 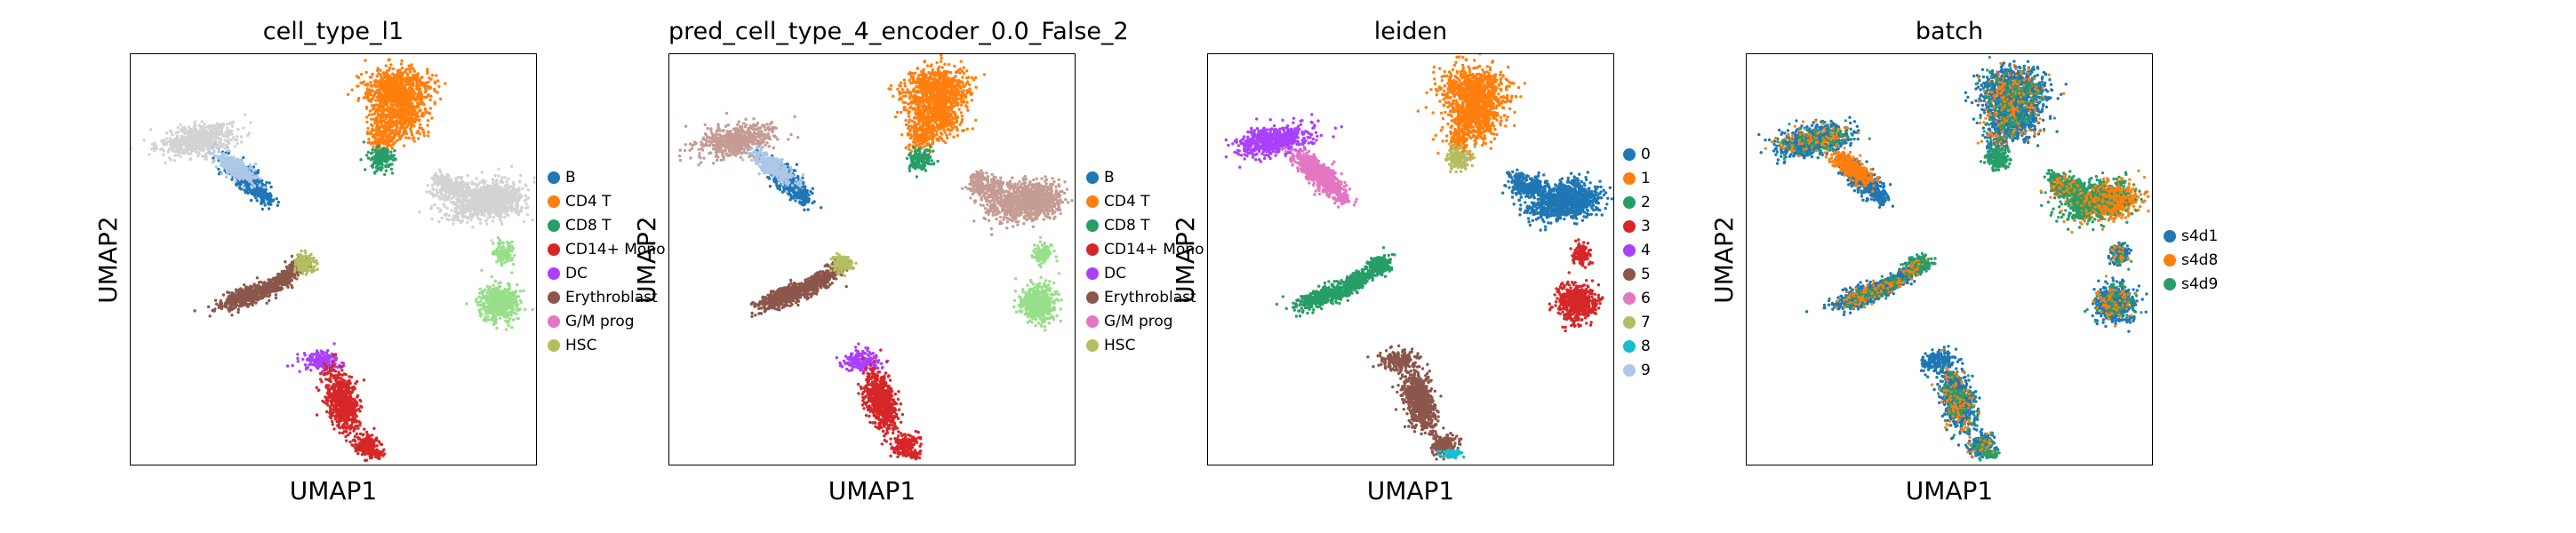 I want to click on chart-title: cell_type_l1, so click(x=333, y=31).